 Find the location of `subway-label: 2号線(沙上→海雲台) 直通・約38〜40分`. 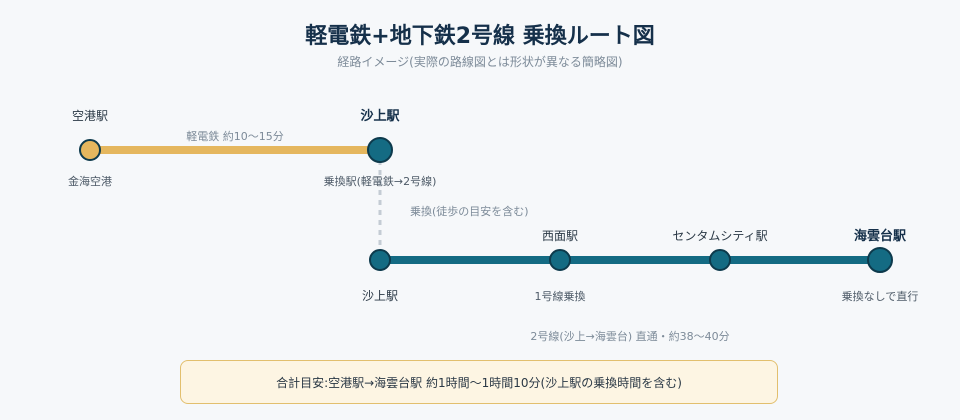

subway-label: 2号線(沙上→海雲台) 直通・約38〜40分 is located at coordinates (629, 336).